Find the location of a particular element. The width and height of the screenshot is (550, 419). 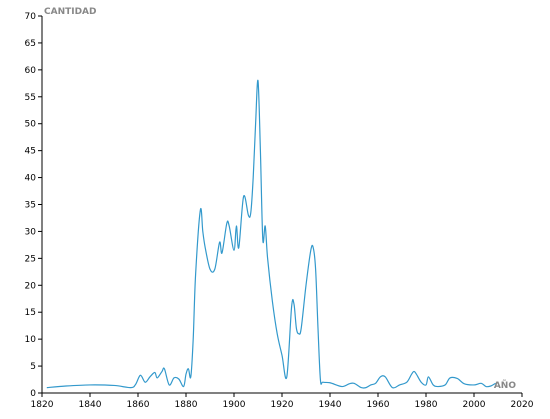

x-tick-label: 1900 is located at coordinates (234, 405).